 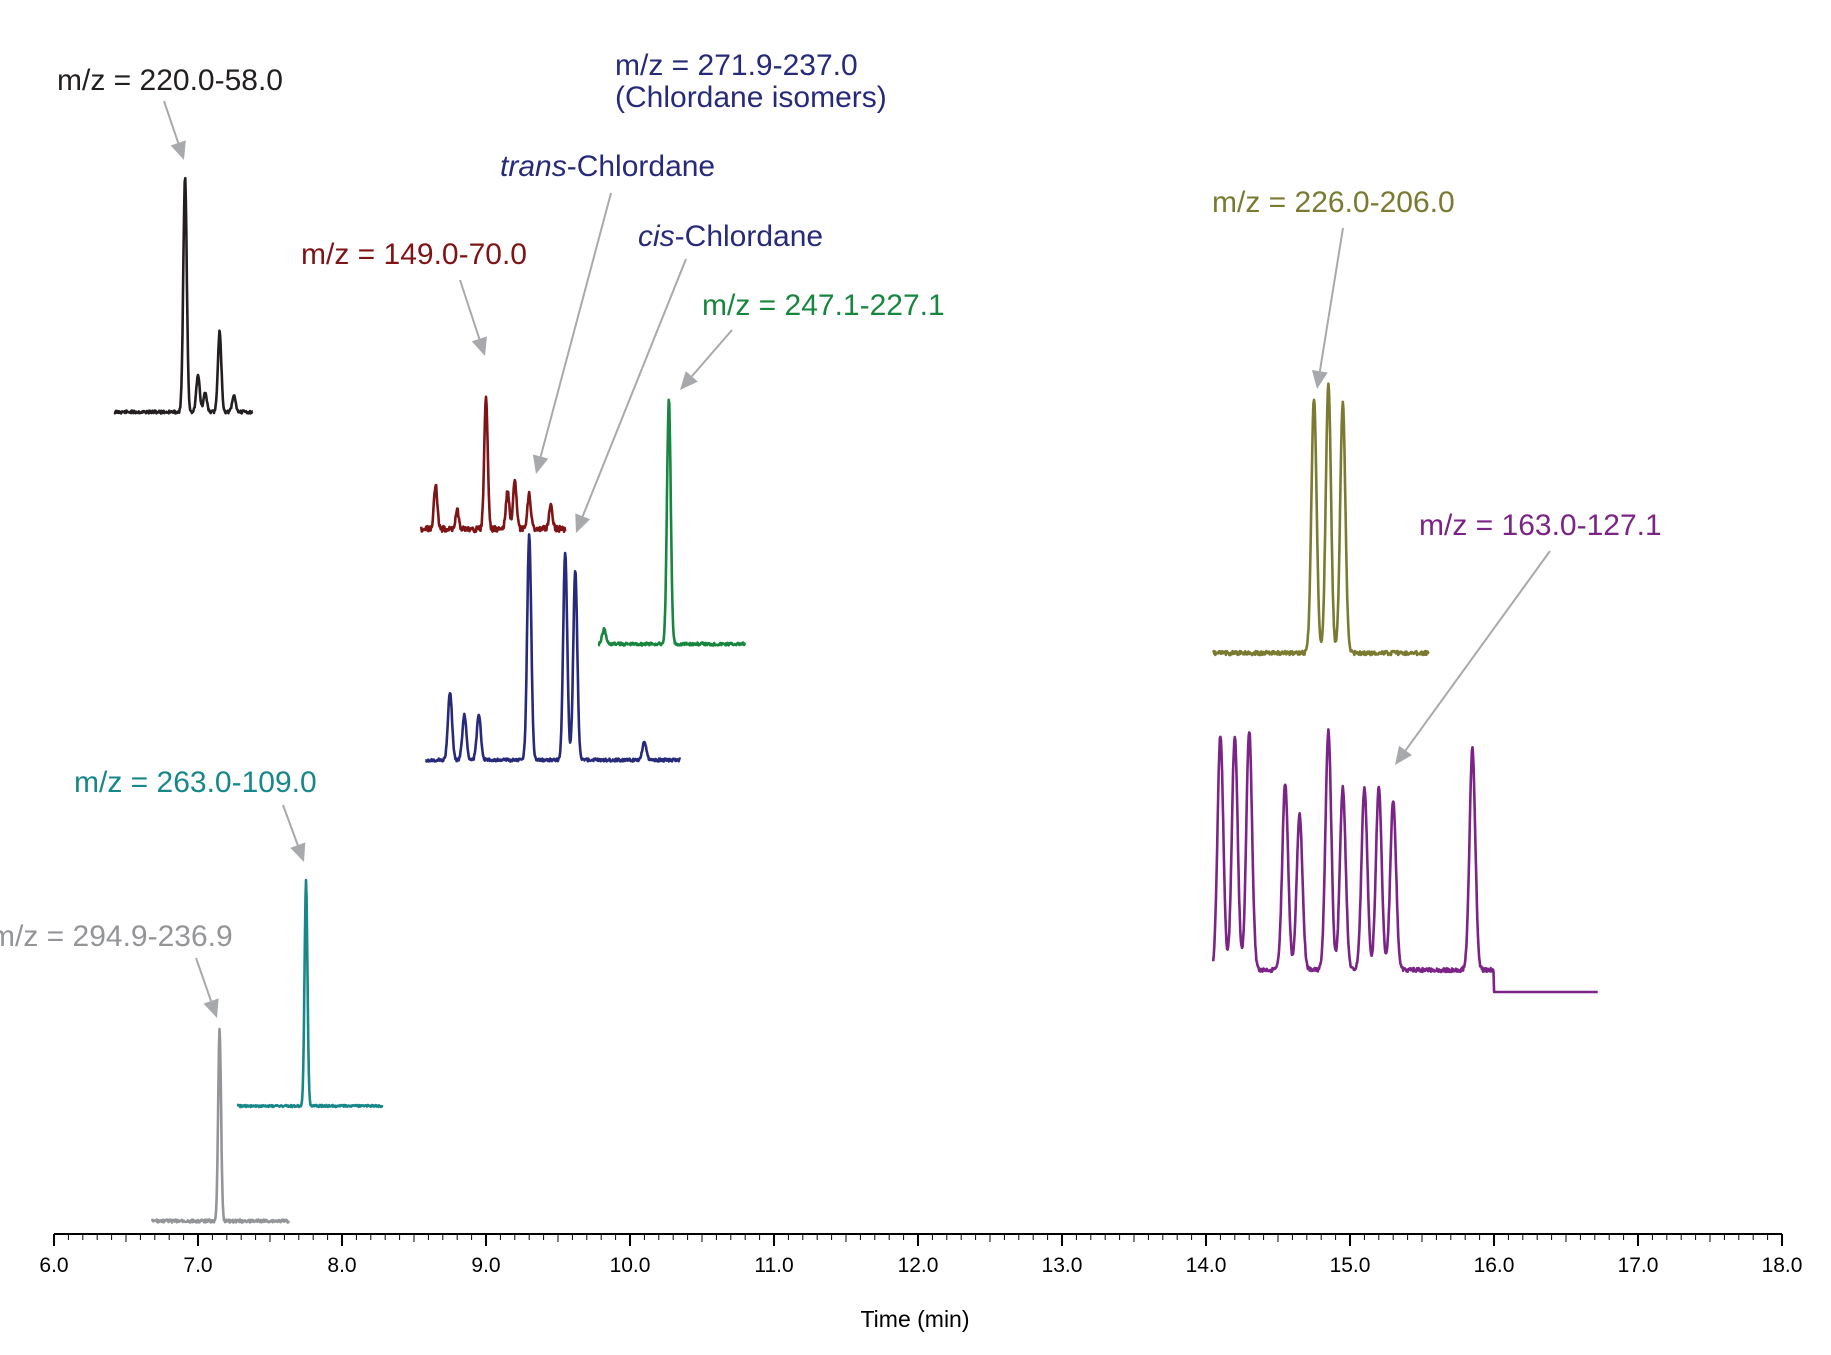 What do you see at coordinates (1062, 1265) in the screenshot?
I see `x-axis-tick-label: 13.0` at bounding box center [1062, 1265].